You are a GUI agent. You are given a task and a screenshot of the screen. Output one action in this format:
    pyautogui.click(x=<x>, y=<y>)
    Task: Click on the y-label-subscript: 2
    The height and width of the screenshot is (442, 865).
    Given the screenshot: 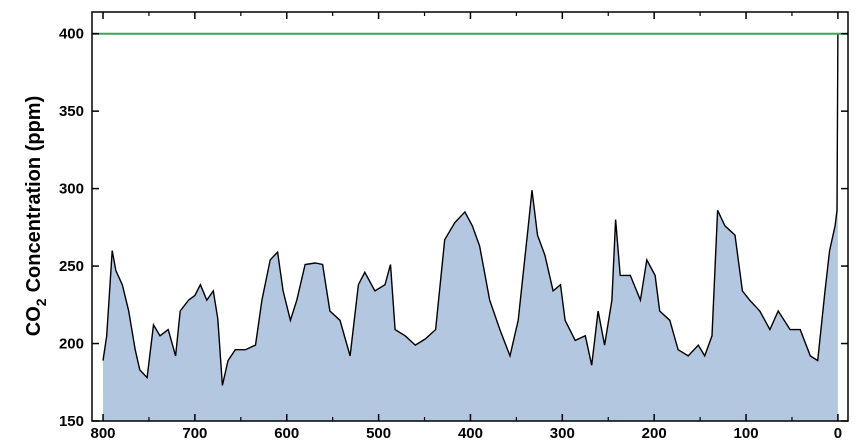 What is the action you would take?
    pyautogui.click(x=41, y=302)
    